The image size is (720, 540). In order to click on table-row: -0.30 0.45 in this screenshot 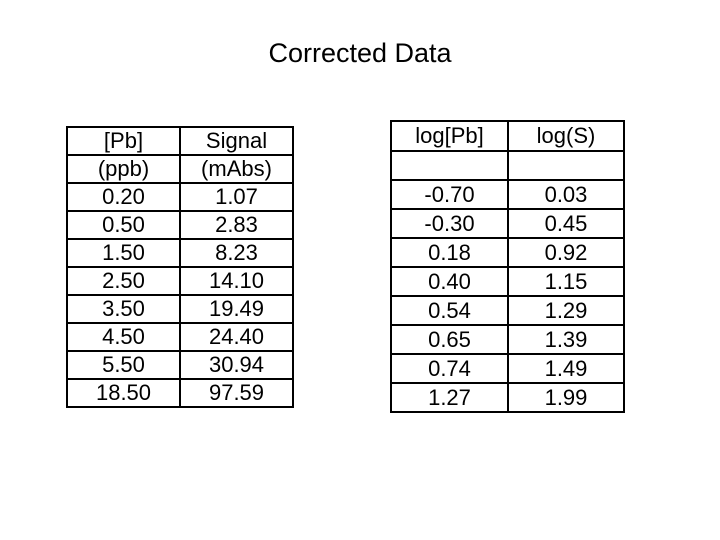, I will do `click(507, 223)`.